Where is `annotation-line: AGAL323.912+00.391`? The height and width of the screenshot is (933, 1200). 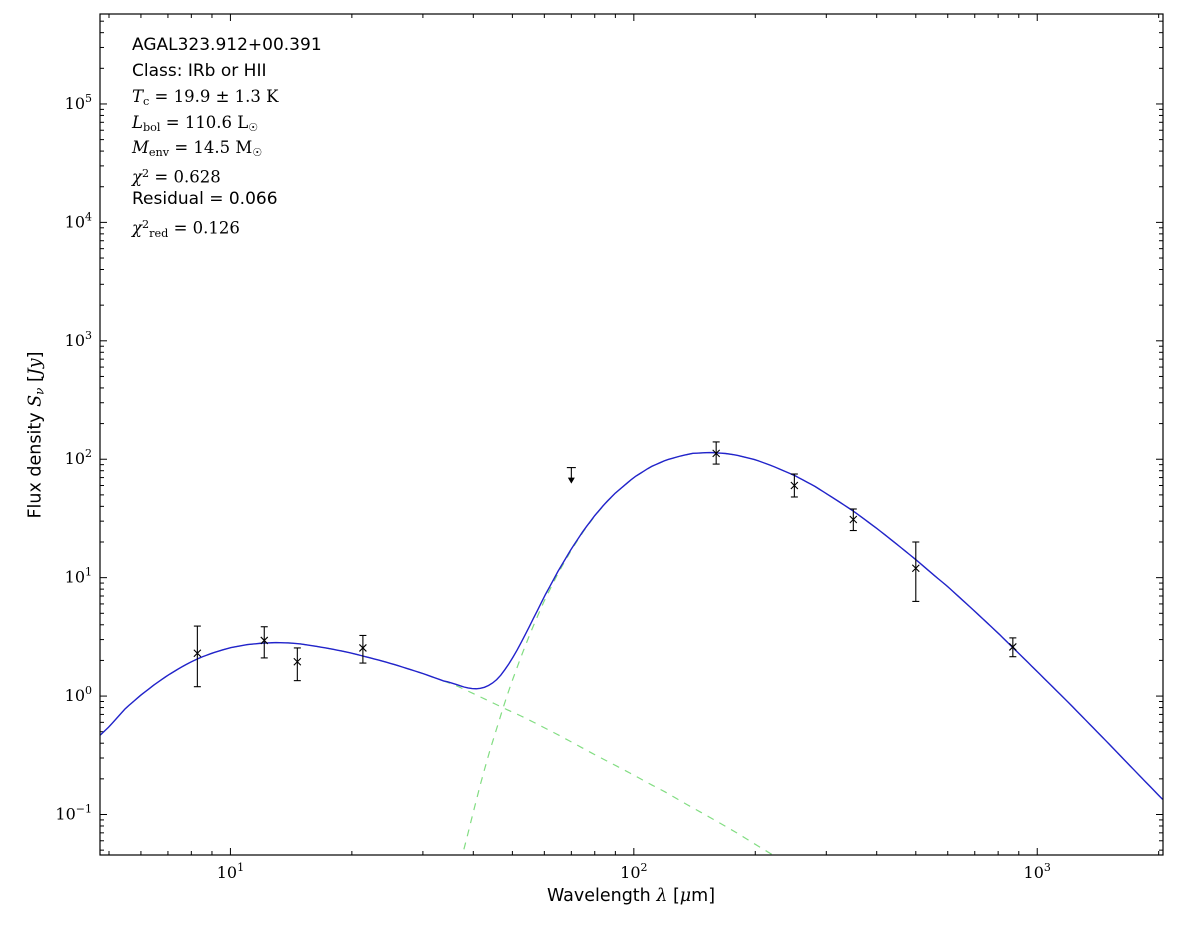 annotation-line: AGAL323.912+00.391 is located at coordinates (227, 46).